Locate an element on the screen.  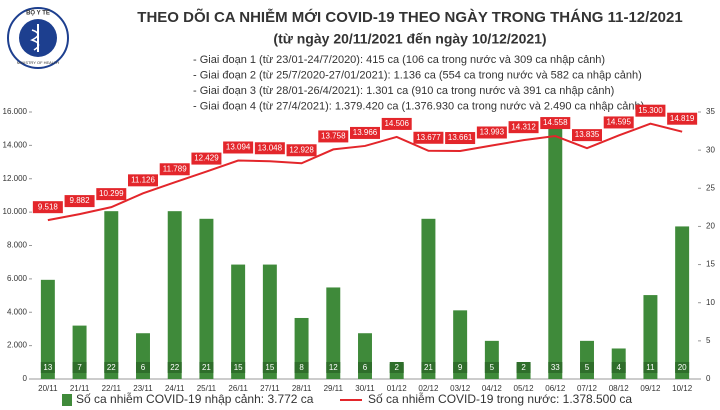
x-tick-label: 27/11 is located at coordinates (270, 388).